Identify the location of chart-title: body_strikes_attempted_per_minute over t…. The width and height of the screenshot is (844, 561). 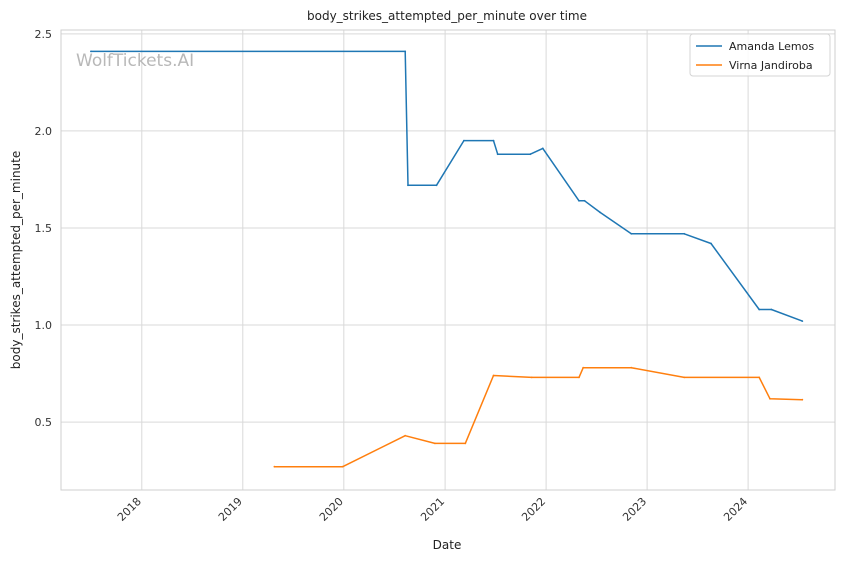
(447, 16).